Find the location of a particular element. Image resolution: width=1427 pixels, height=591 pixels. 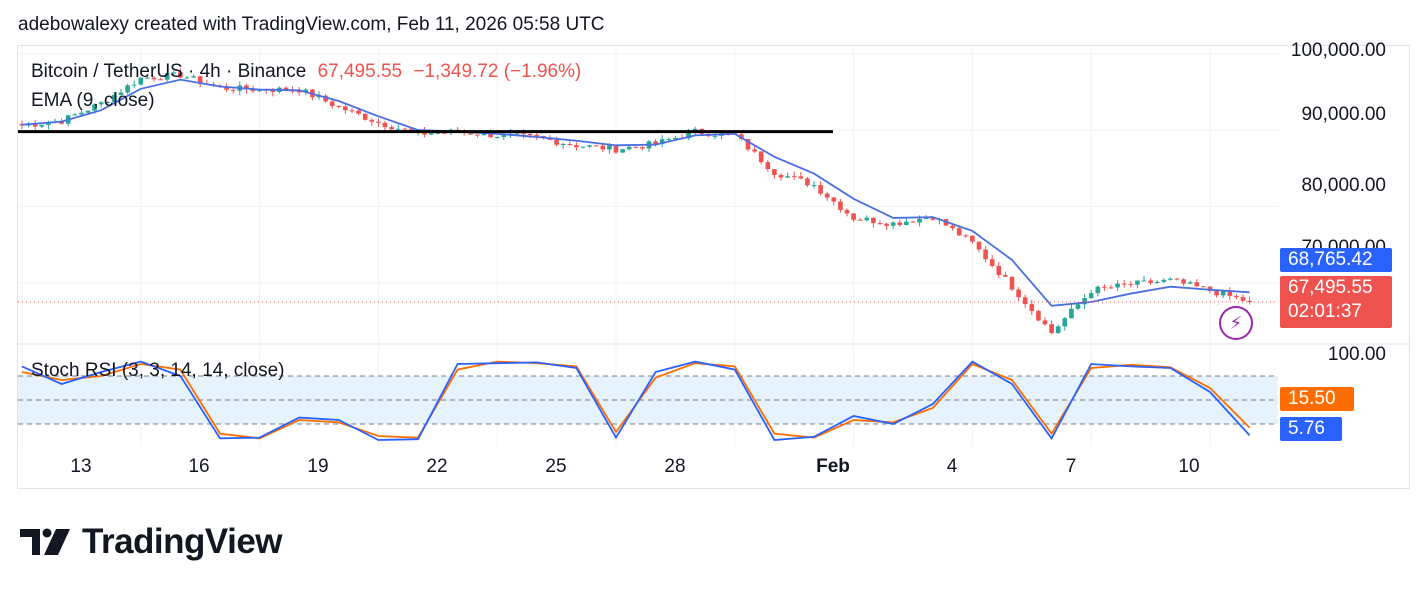

time-tick: 16 is located at coordinates (199, 466).